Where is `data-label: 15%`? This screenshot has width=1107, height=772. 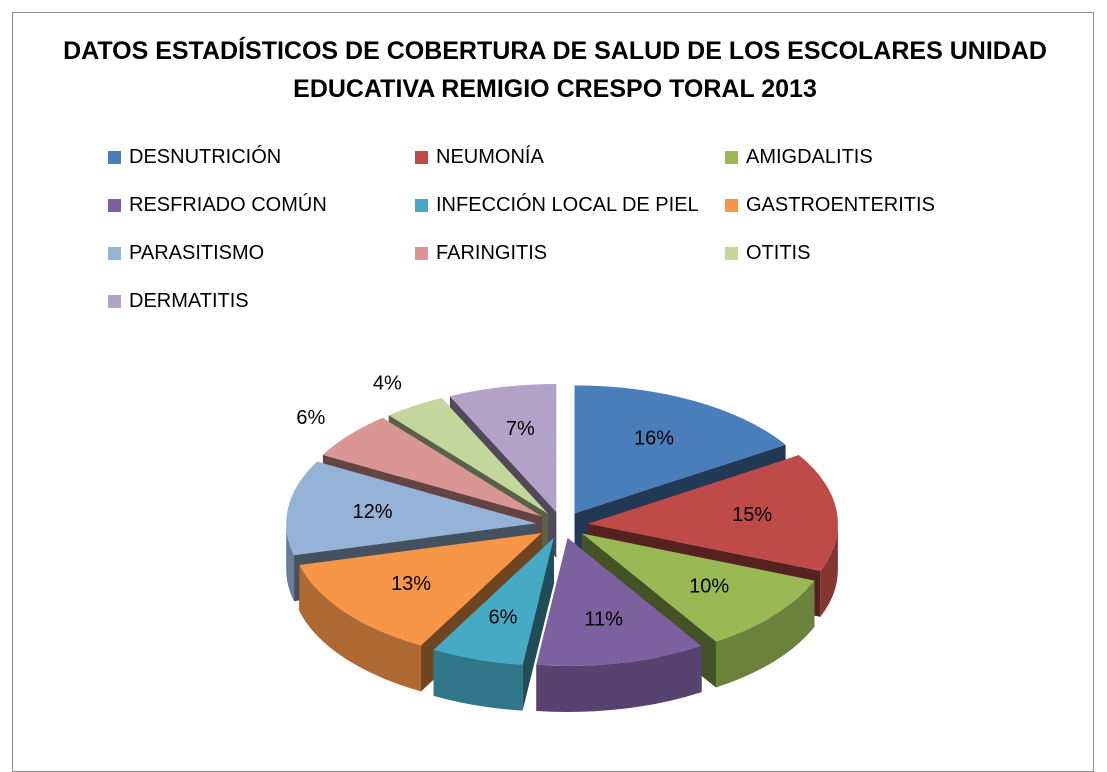 data-label: 15% is located at coordinates (752, 515).